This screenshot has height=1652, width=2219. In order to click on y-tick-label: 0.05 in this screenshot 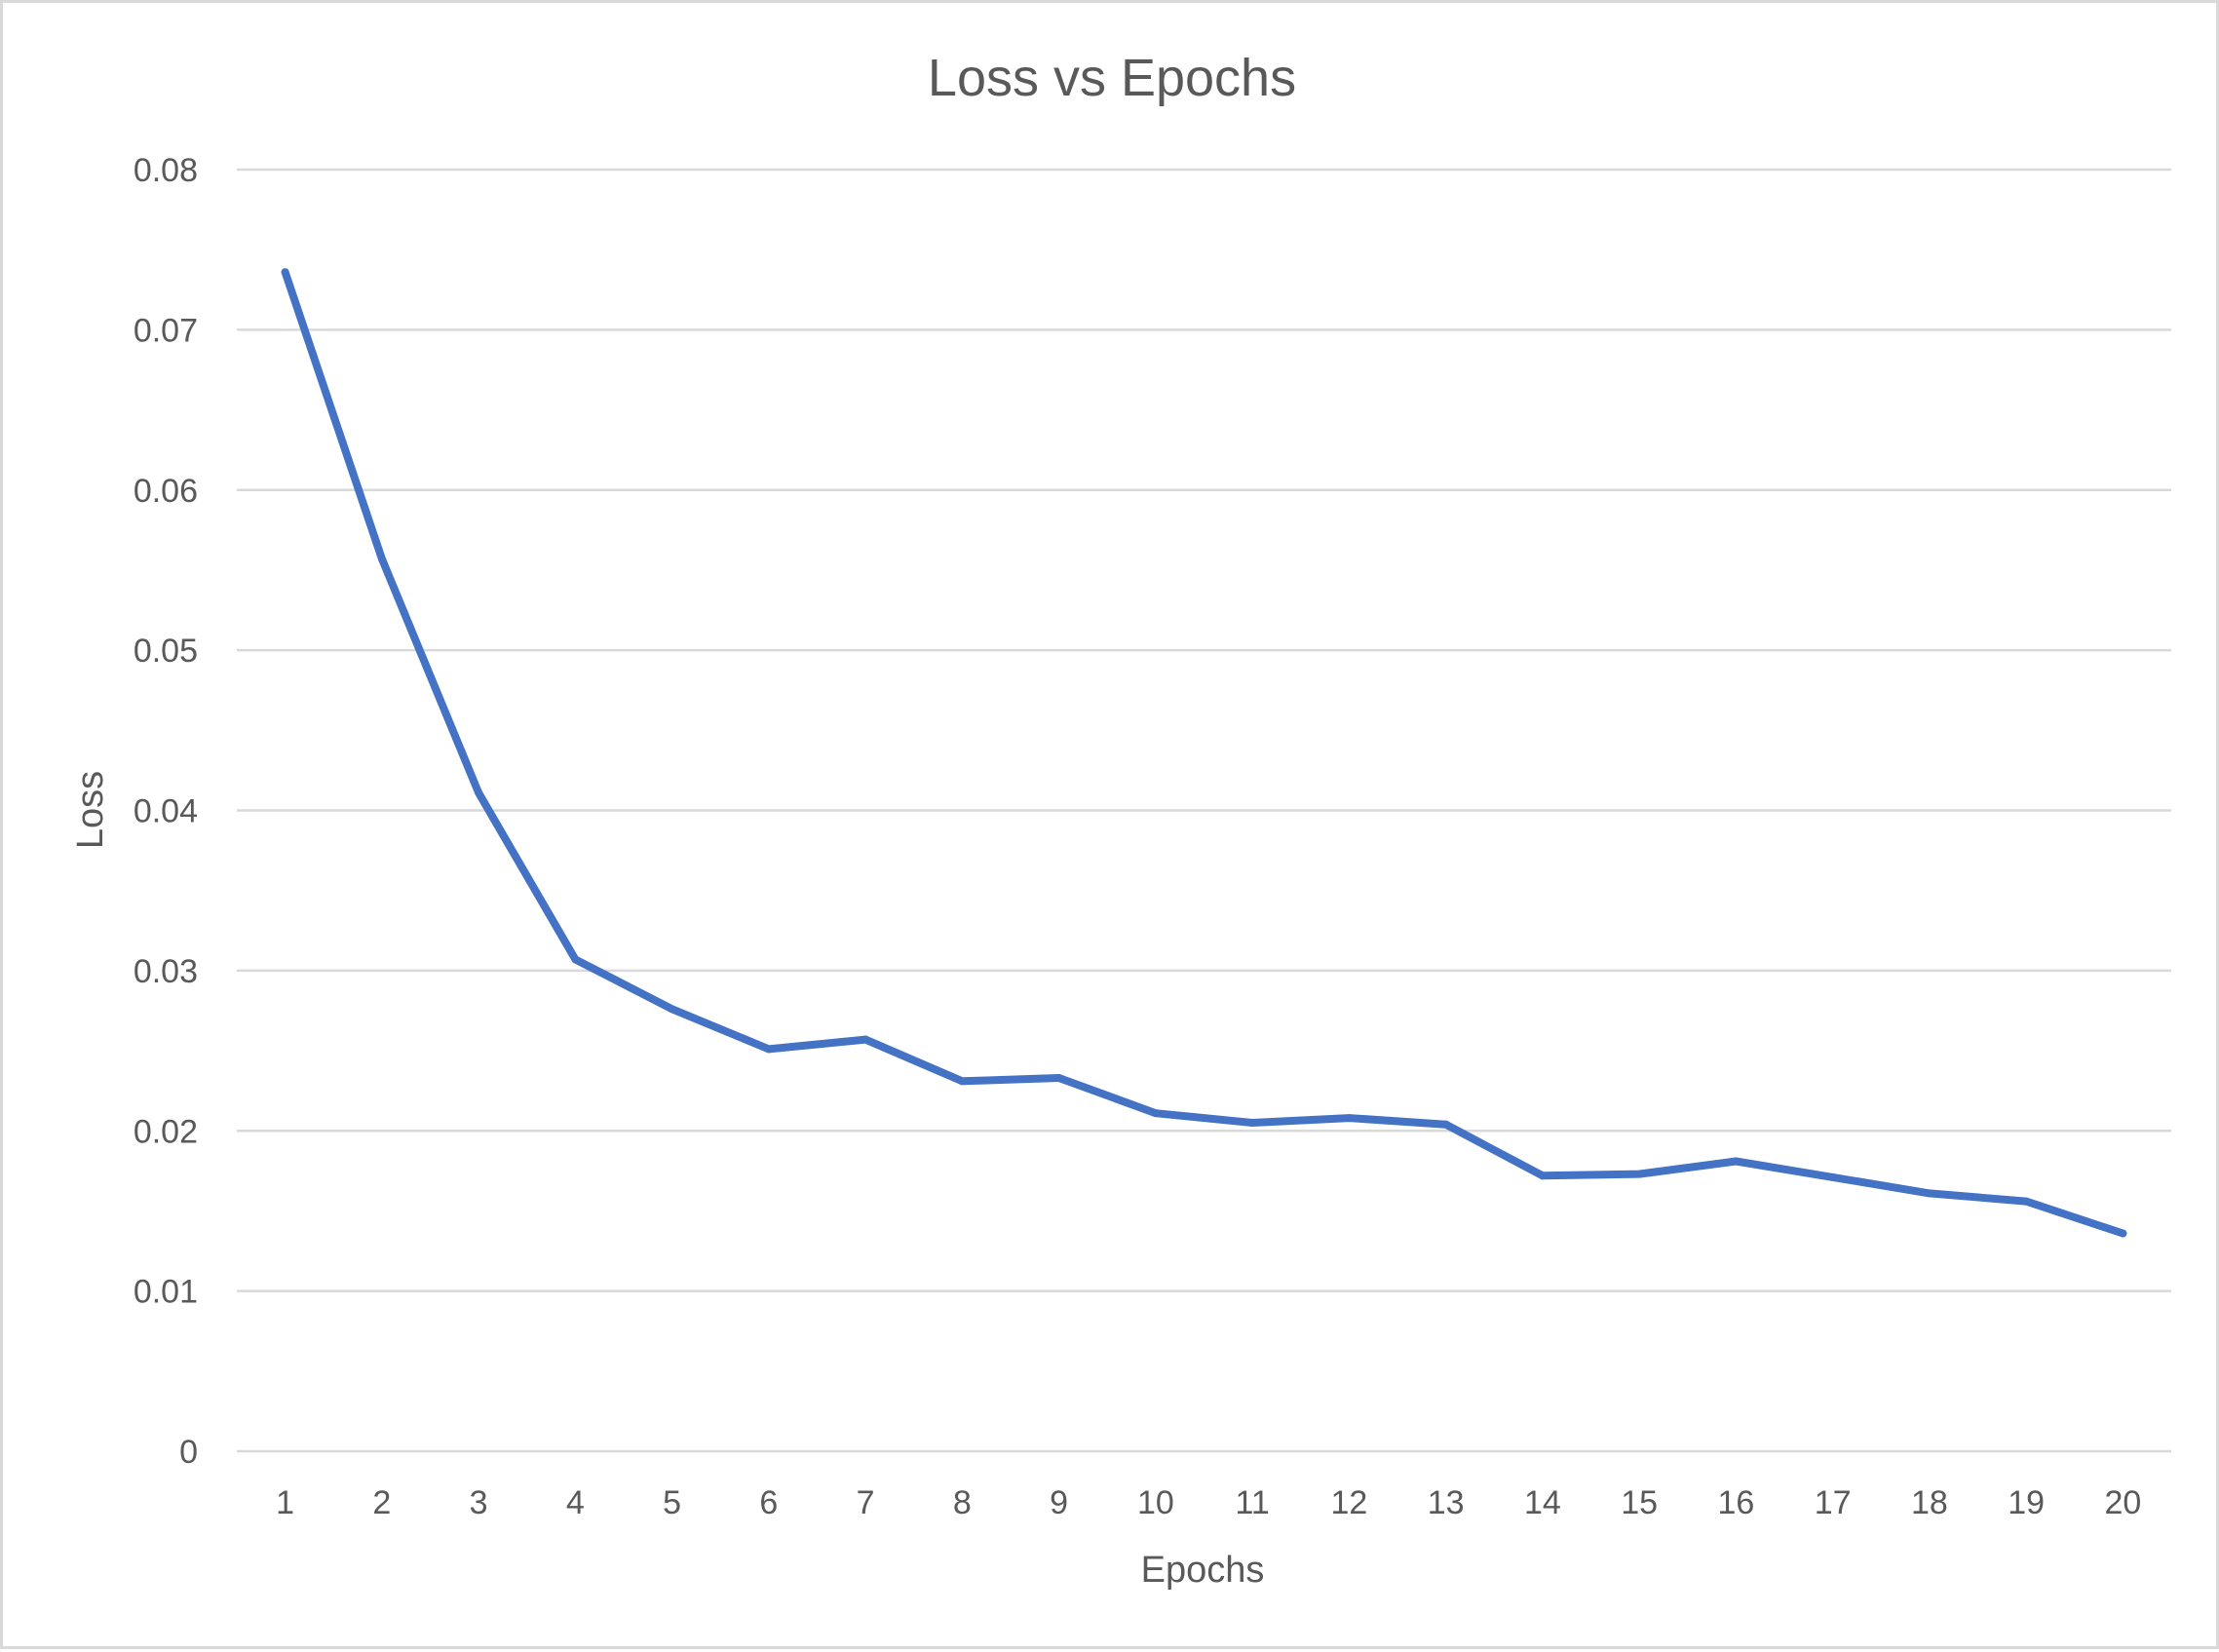, I will do `click(166, 652)`.